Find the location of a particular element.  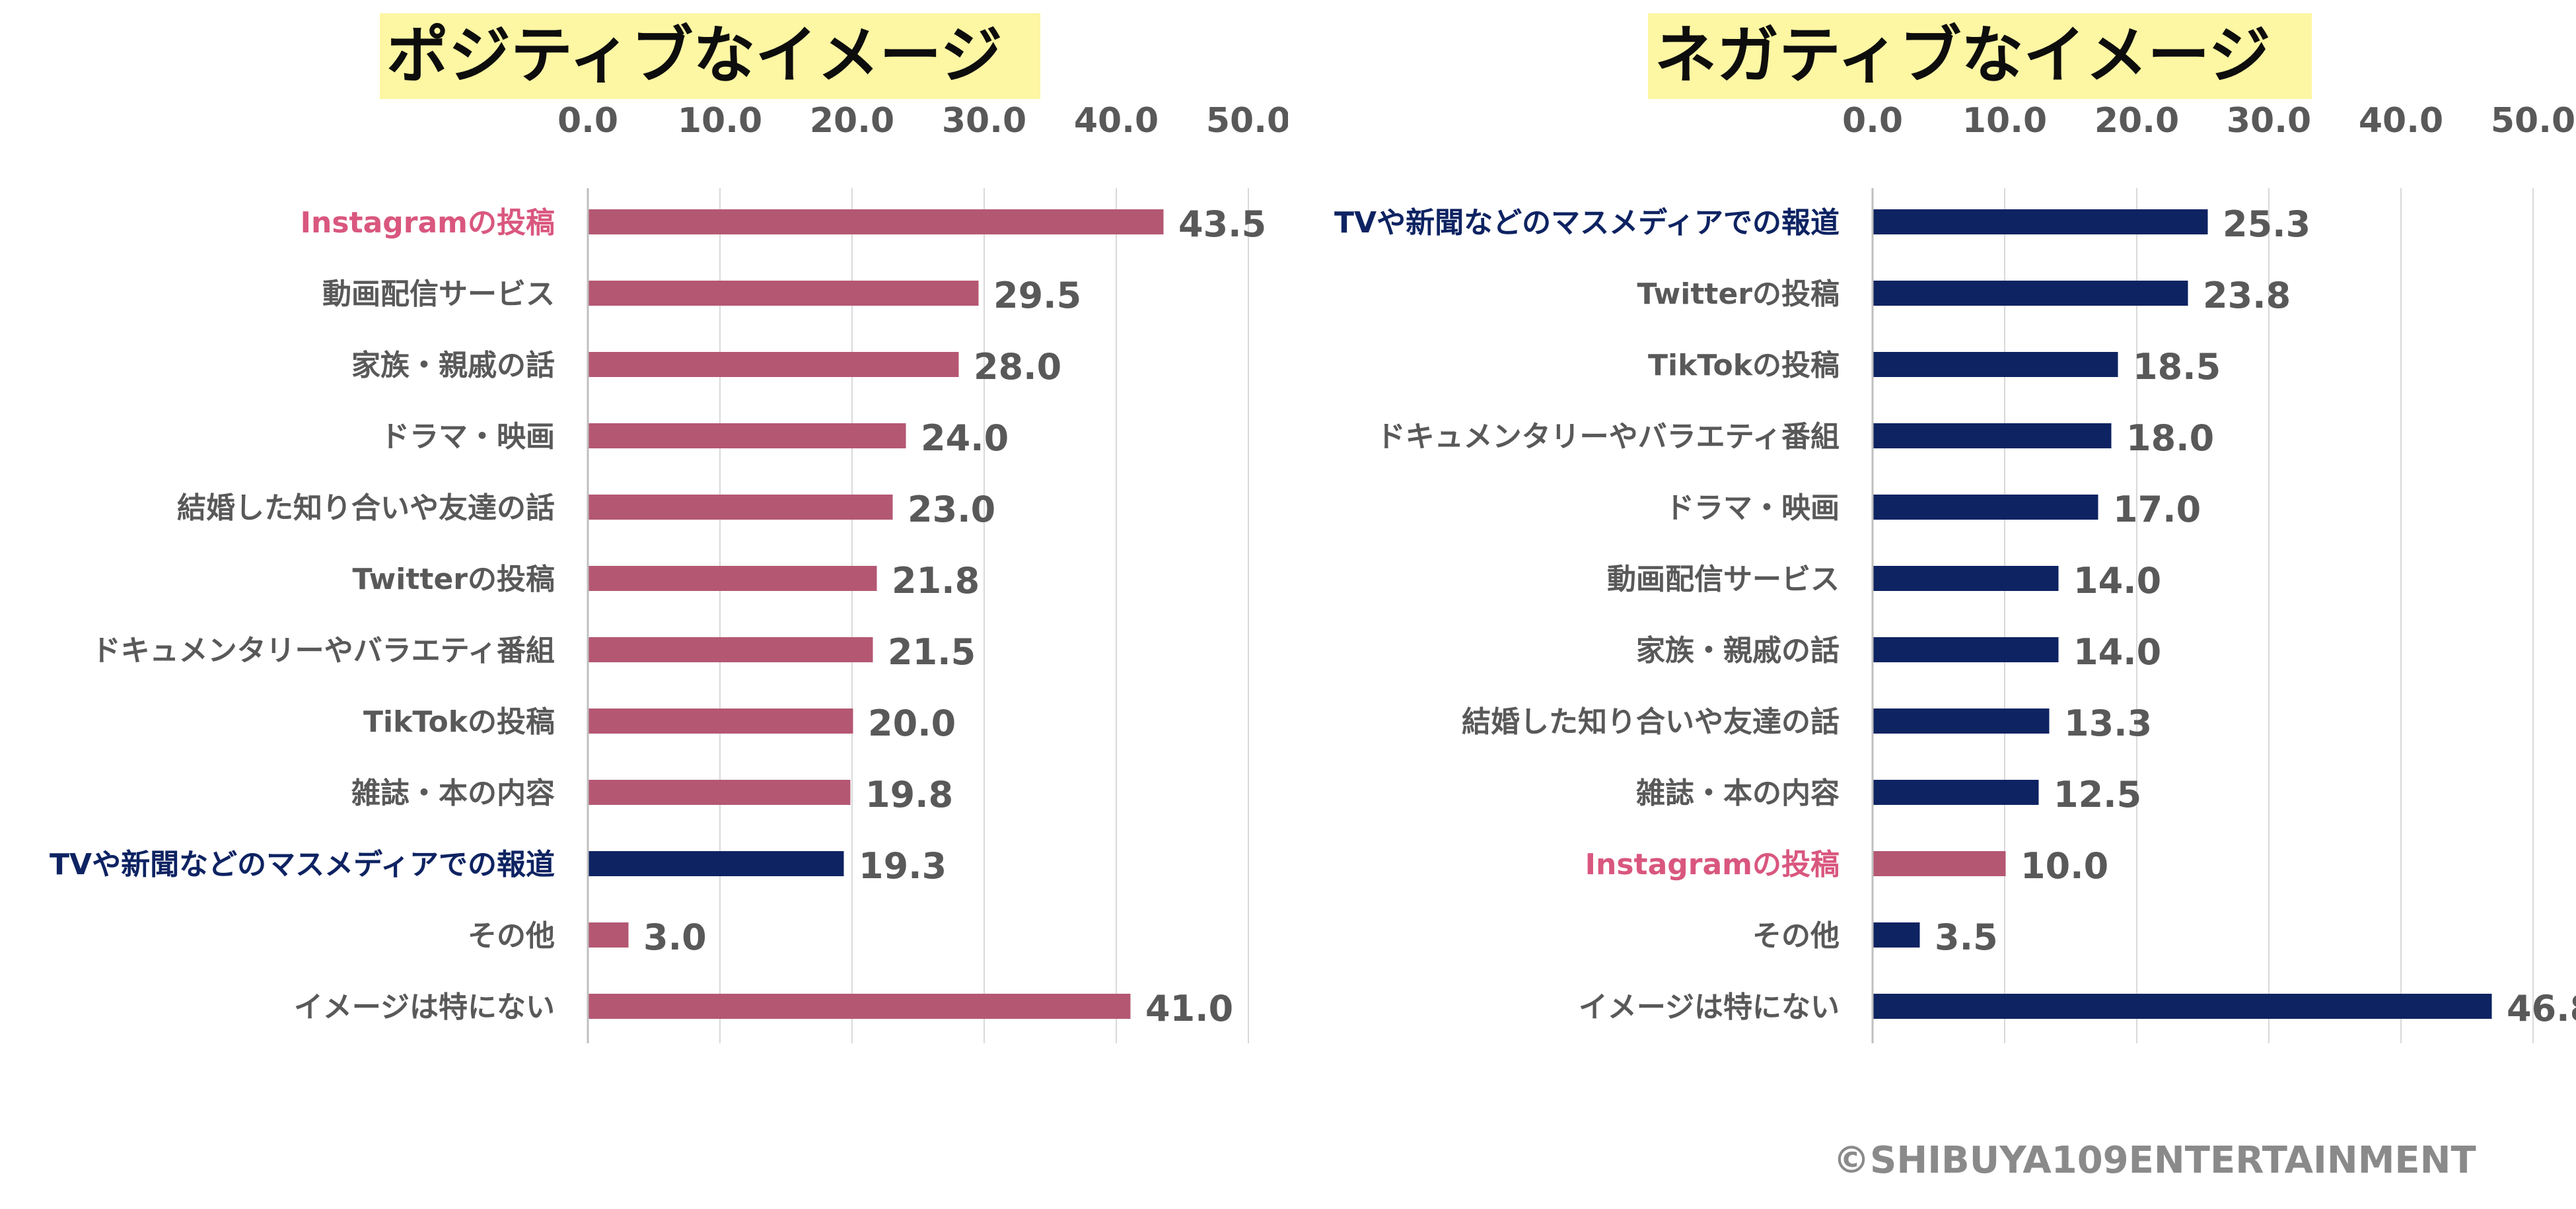

data-label: 20.0 is located at coordinates (912, 723).